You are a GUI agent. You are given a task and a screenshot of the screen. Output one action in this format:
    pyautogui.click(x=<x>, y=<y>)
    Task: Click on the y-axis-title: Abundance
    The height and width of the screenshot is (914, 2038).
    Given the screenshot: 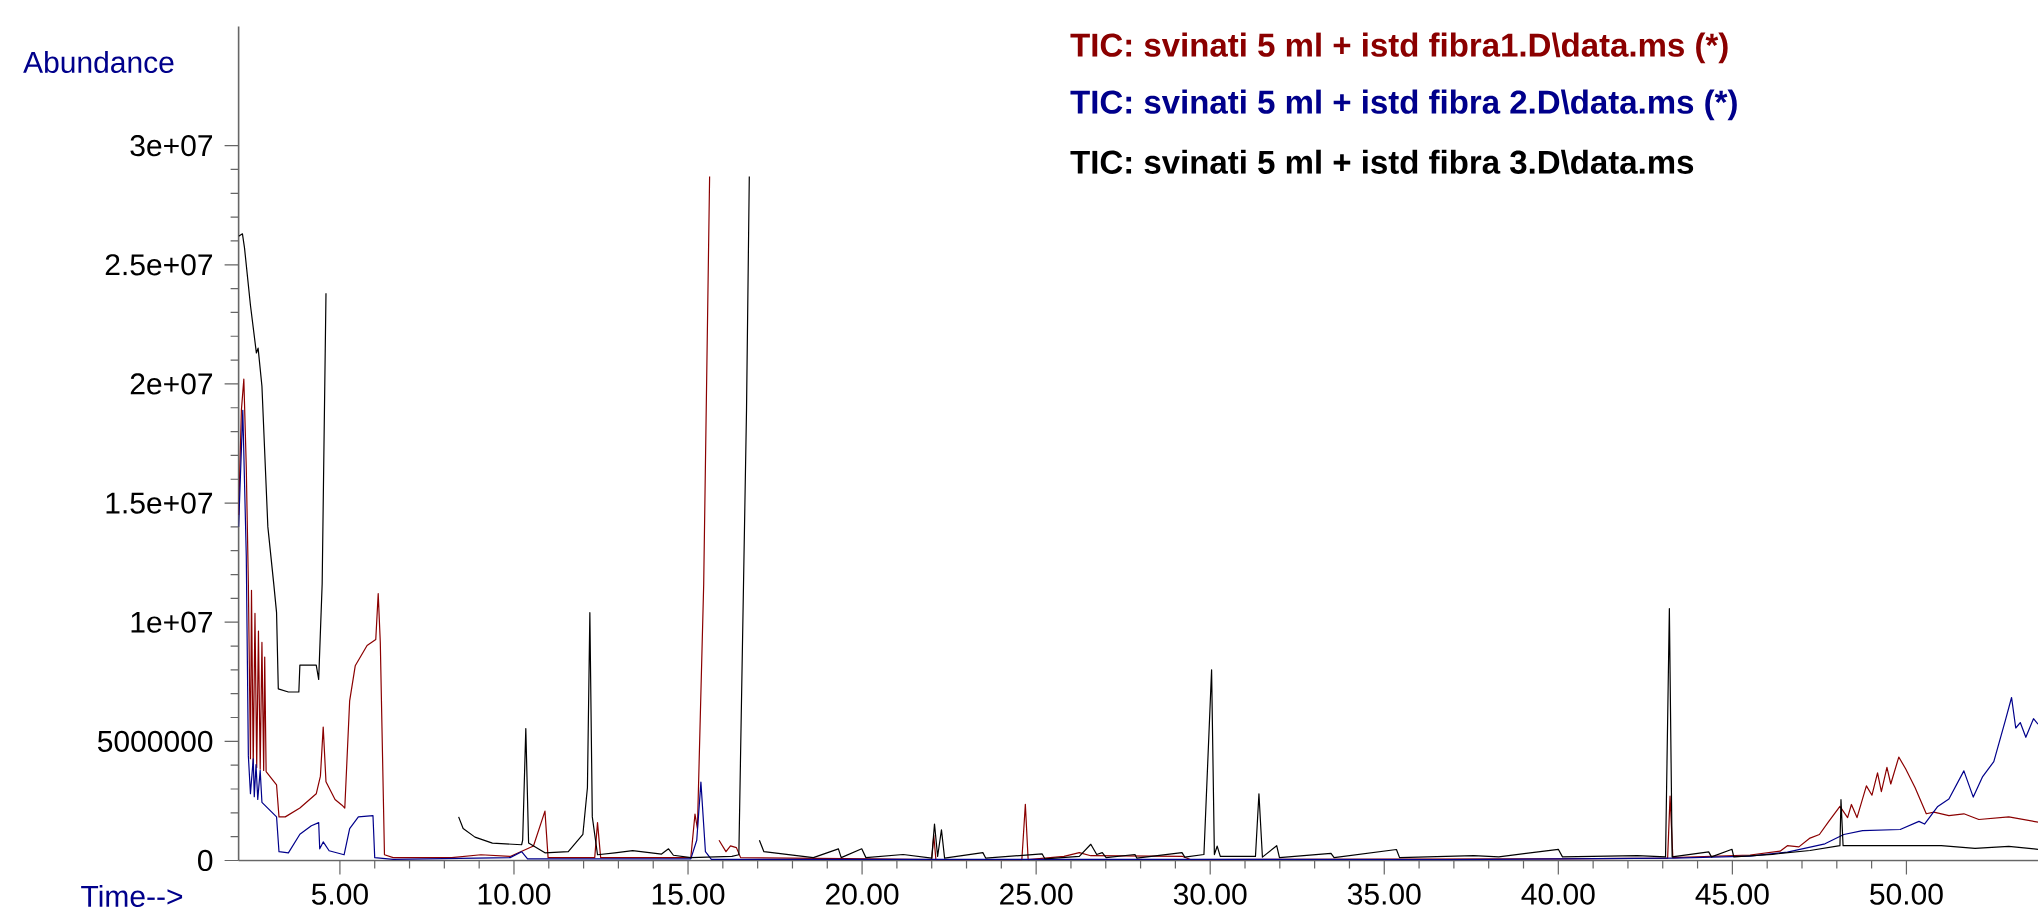 What is the action you would take?
    pyautogui.click(x=98, y=61)
    